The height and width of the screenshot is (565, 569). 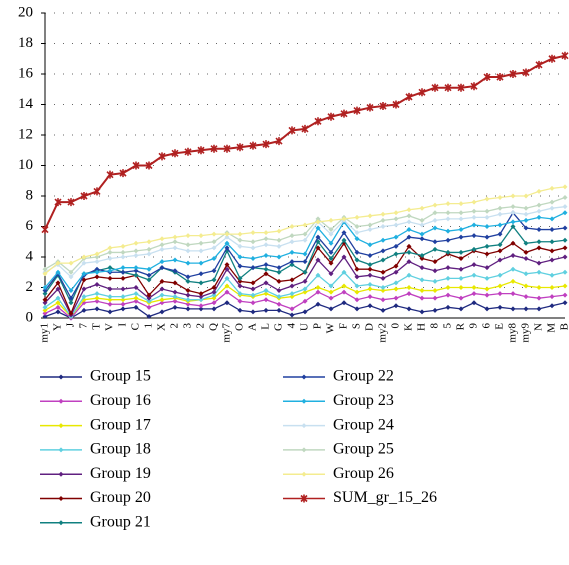 I want to click on x-tick-label: O, so click(x=240, y=327).